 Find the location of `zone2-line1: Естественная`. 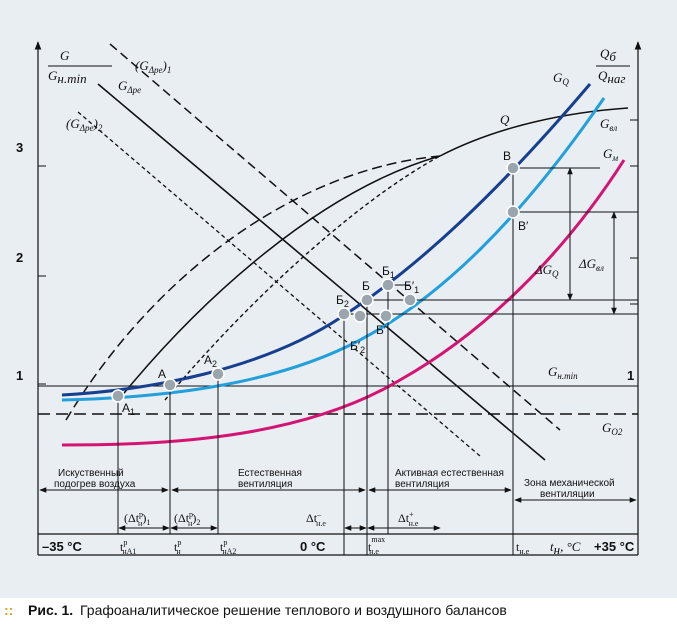

zone2-line1: Естественная is located at coordinates (270, 473).